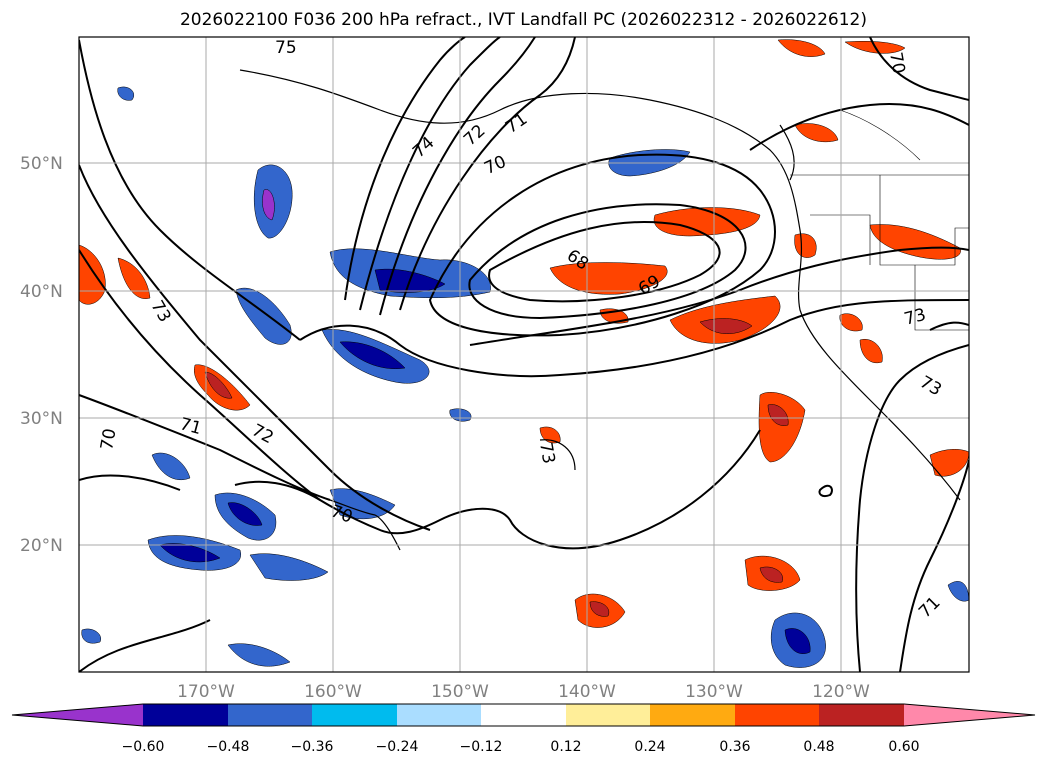 This screenshot has height=765, width=1047. Describe the element at coordinates (286, 48) in the screenshot. I see `contour-label: 75` at that location.